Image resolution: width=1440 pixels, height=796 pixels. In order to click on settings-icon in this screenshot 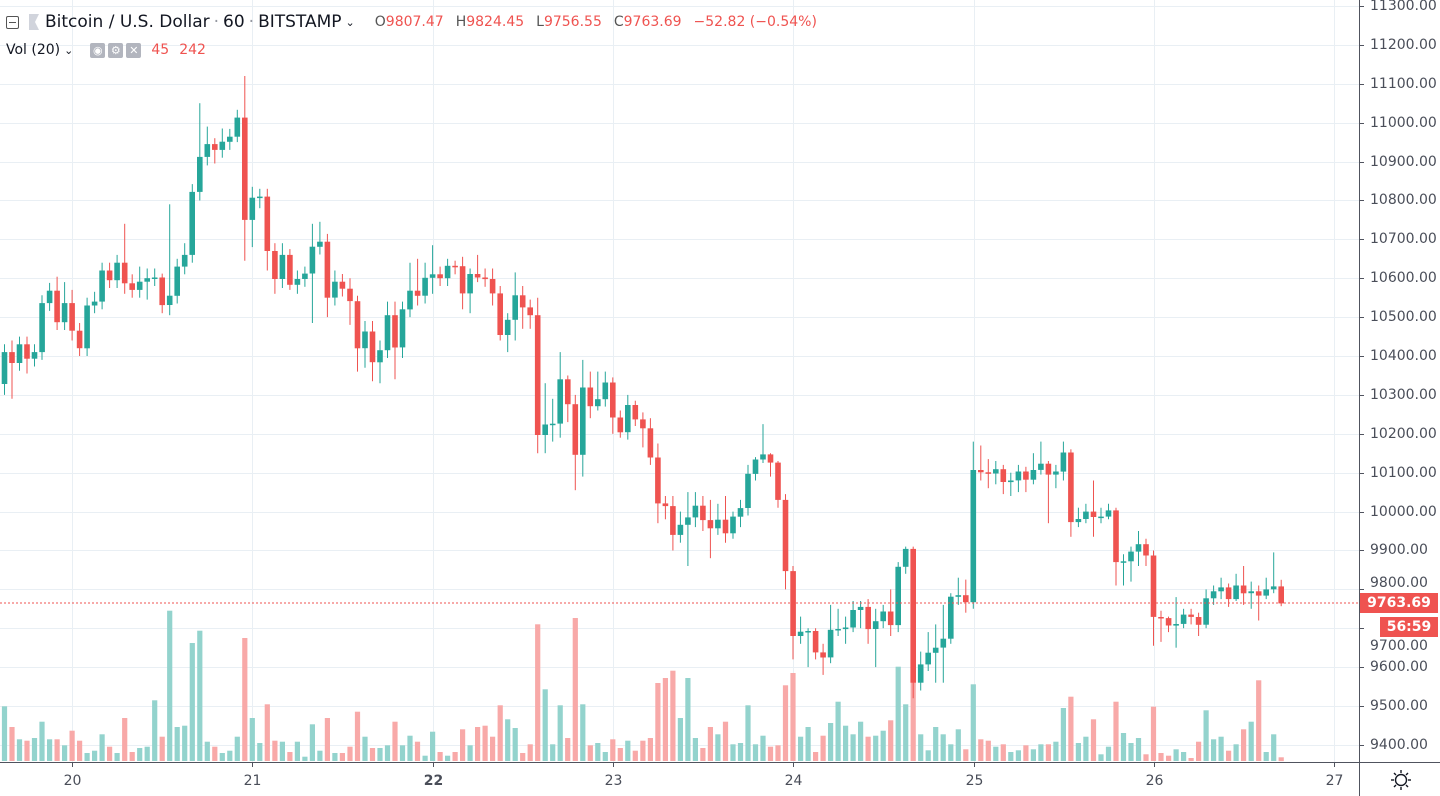, I will do `click(1401, 780)`.